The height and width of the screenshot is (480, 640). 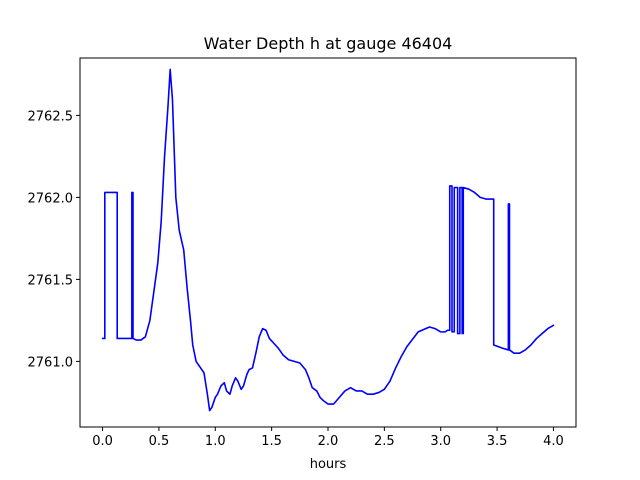 What do you see at coordinates (102, 441) in the screenshot?
I see `x-tick-label: 0.0` at bounding box center [102, 441].